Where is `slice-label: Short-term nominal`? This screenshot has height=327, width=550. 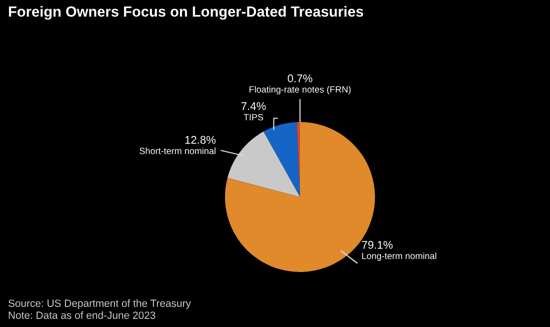
slice-label: Short-term nominal is located at coordinates (178, 151).